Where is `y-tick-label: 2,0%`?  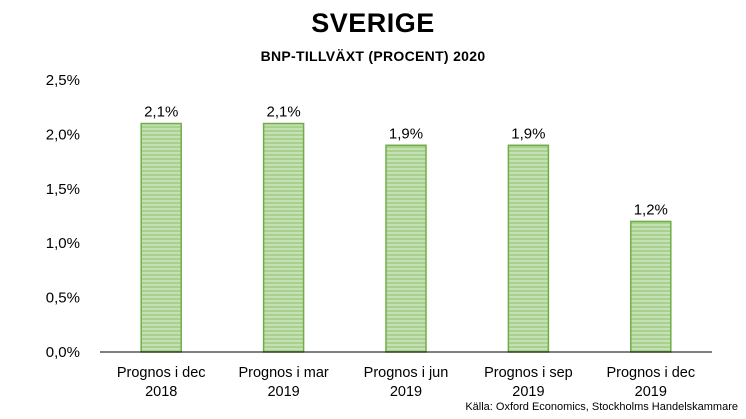
y-tick-label: 2,0% is located at coordinates (63, 134).